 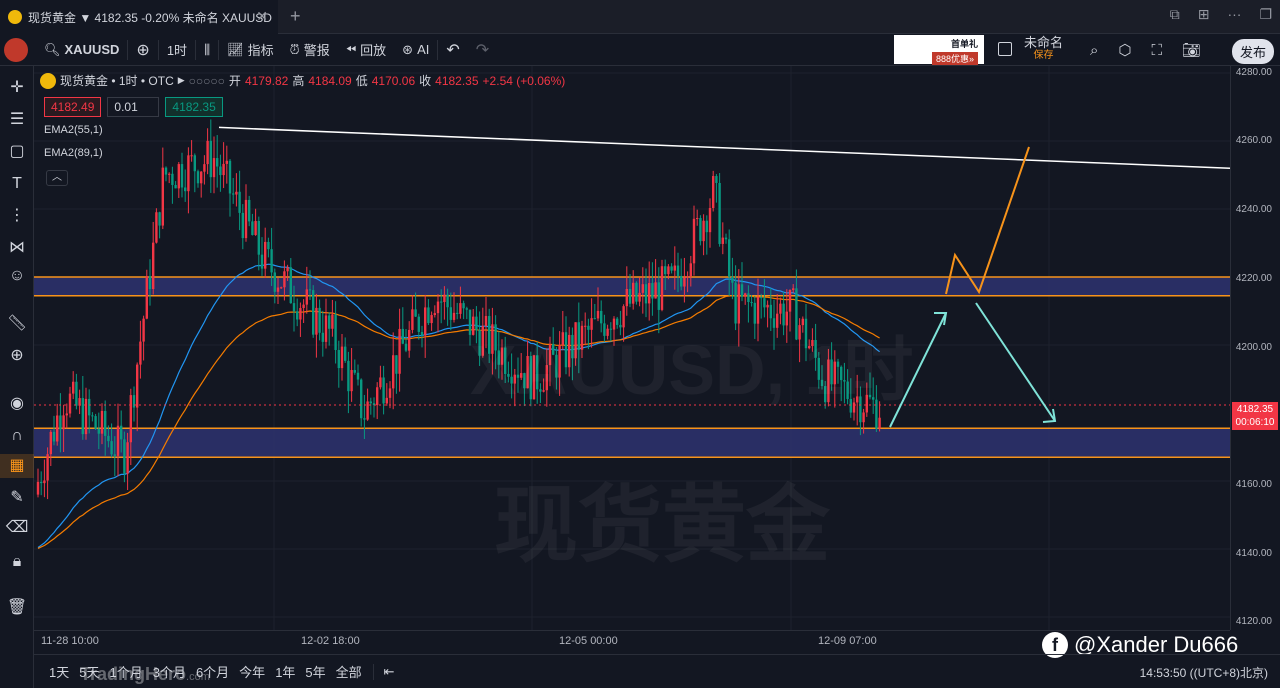 I want to click on indicators-button: 📈︎ 指标, so click(x=250, y=50).